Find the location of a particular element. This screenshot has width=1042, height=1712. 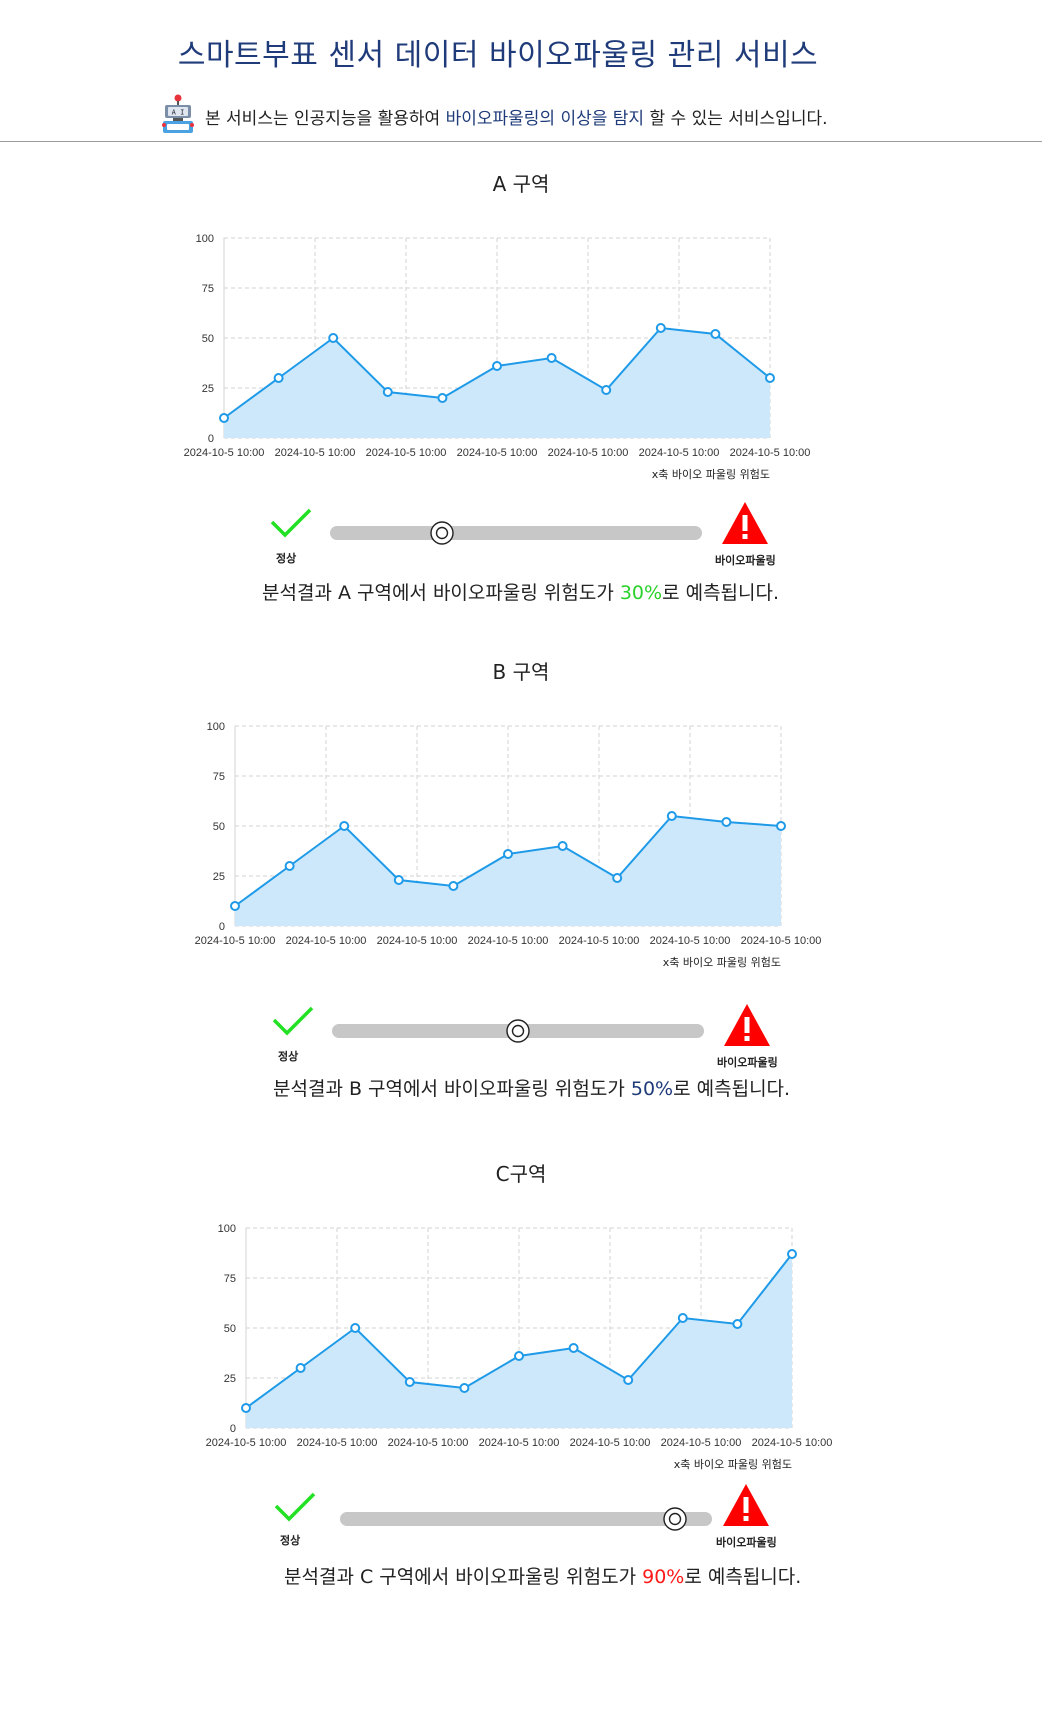

result-text: 분석결과 C 구역에서 바이오파울링 위험도가 90%로 예측됩니다. is located at coordinates (542, 1575).